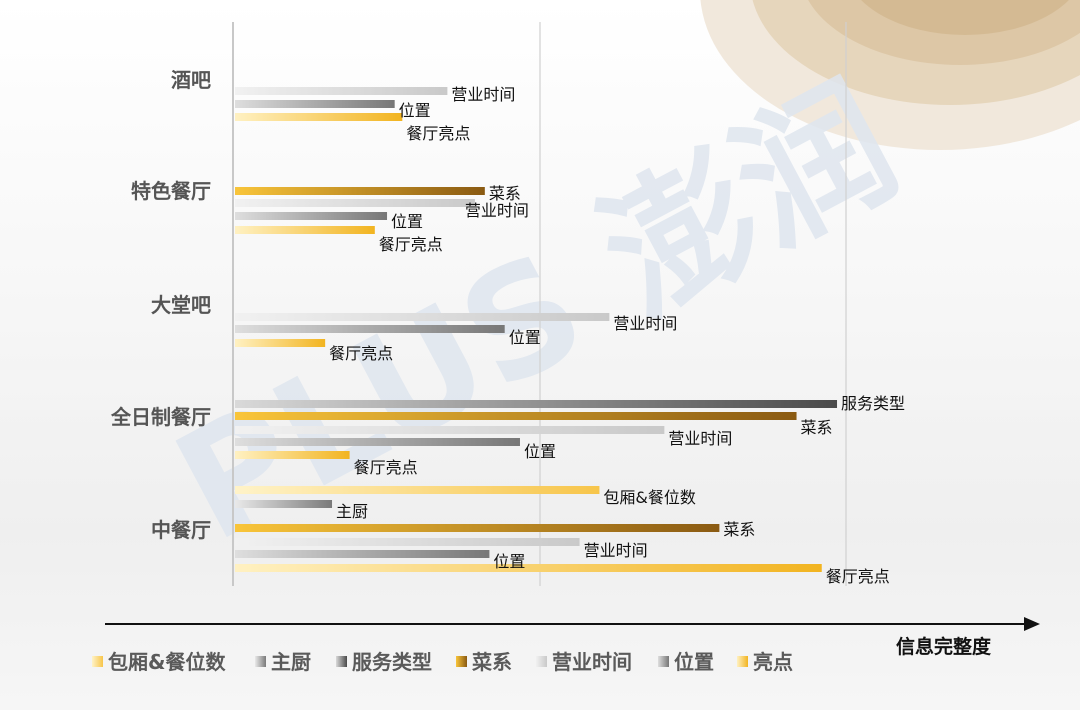  What do you see at coordinates (694, 662) in the screenshot?
I see `legend-label: 位置` at bounding box center [694, 662].